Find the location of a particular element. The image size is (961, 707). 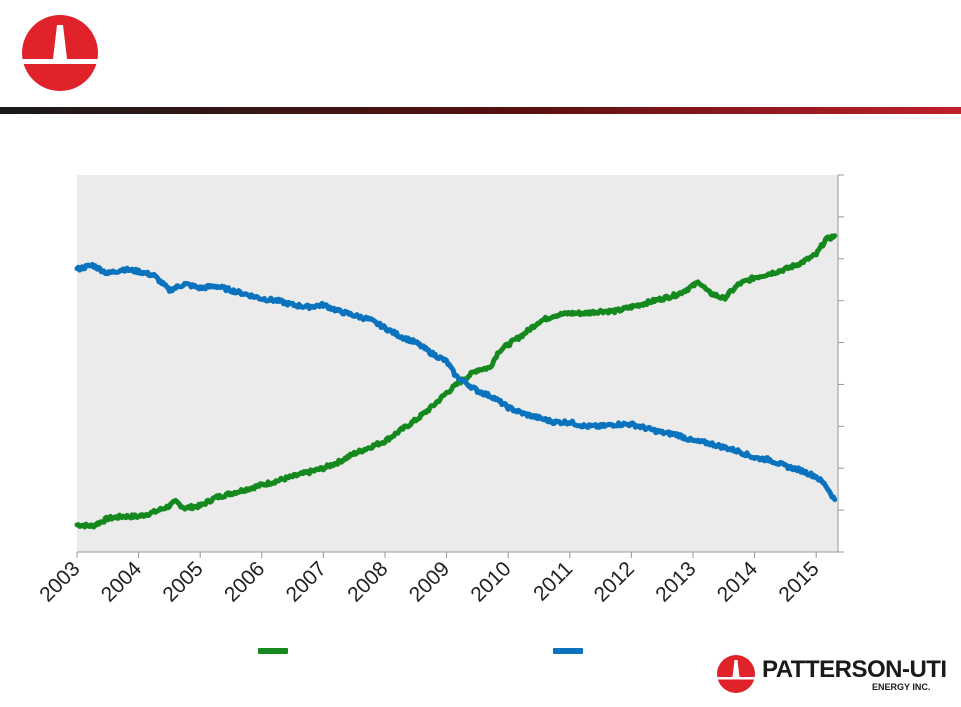

header-divider is located at coordinates (480, 110).